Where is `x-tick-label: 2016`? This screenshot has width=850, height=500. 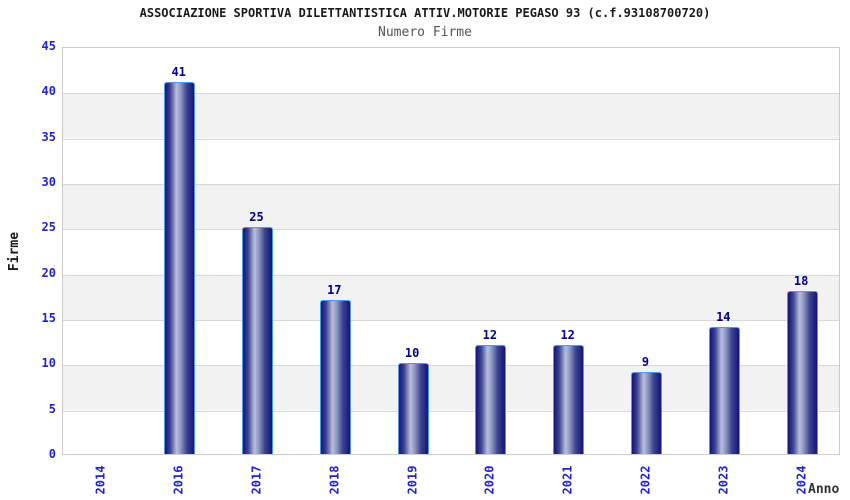 x-tick-label: 2016 is located at coordinates (179, 480).